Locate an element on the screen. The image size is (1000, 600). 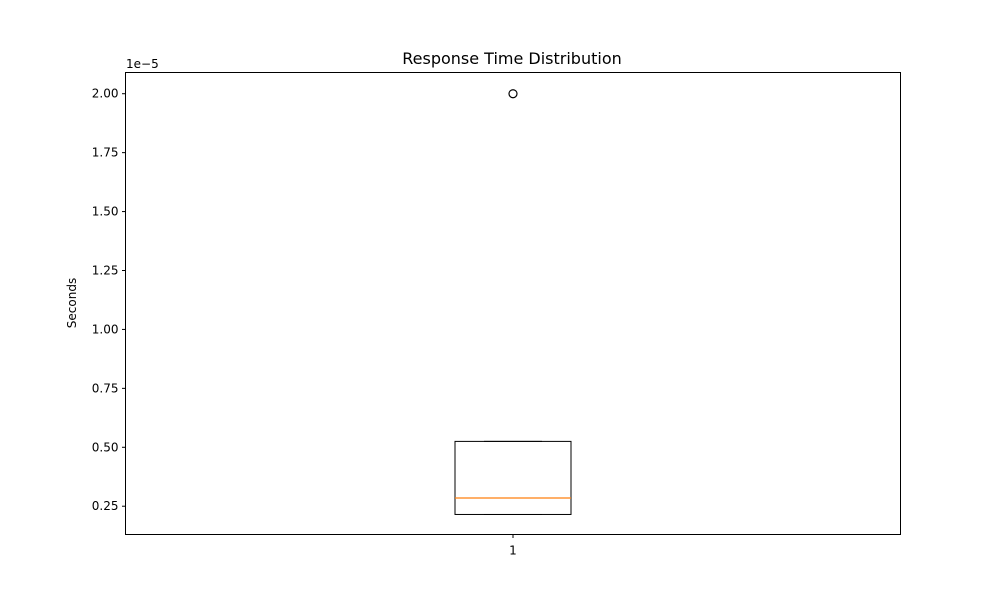
x-axis-ticks: 1 is located at coordinates (513, 546).